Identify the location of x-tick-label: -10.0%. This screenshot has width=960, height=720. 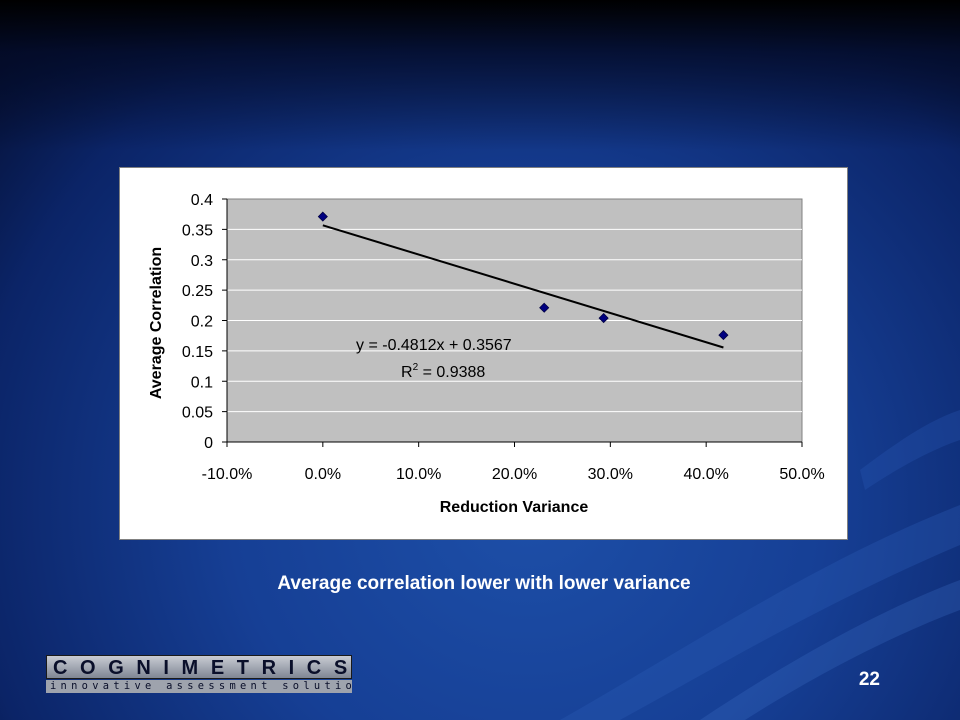
(227, 474).